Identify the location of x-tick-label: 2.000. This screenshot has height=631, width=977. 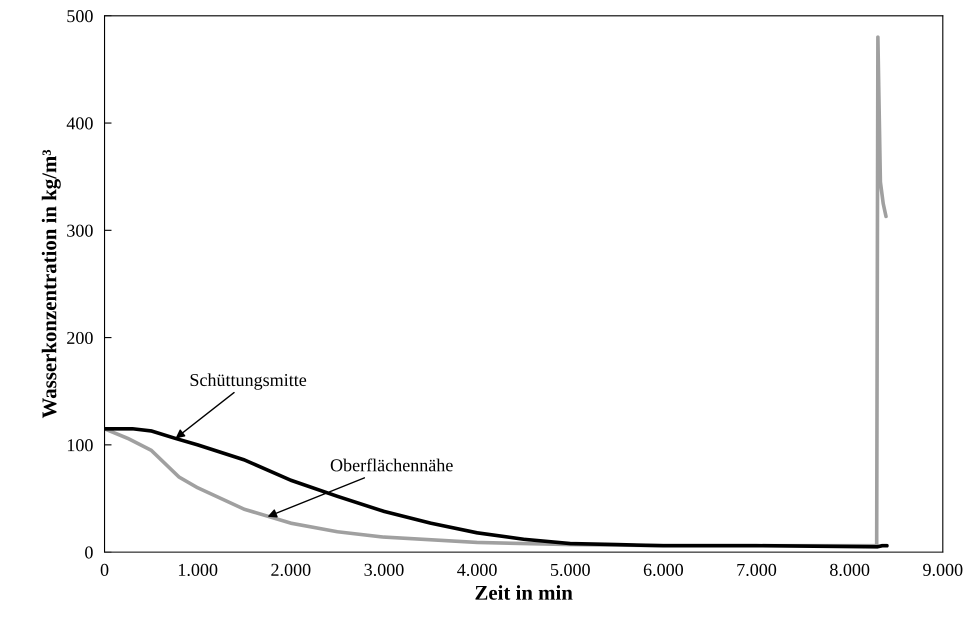
(290, 570).